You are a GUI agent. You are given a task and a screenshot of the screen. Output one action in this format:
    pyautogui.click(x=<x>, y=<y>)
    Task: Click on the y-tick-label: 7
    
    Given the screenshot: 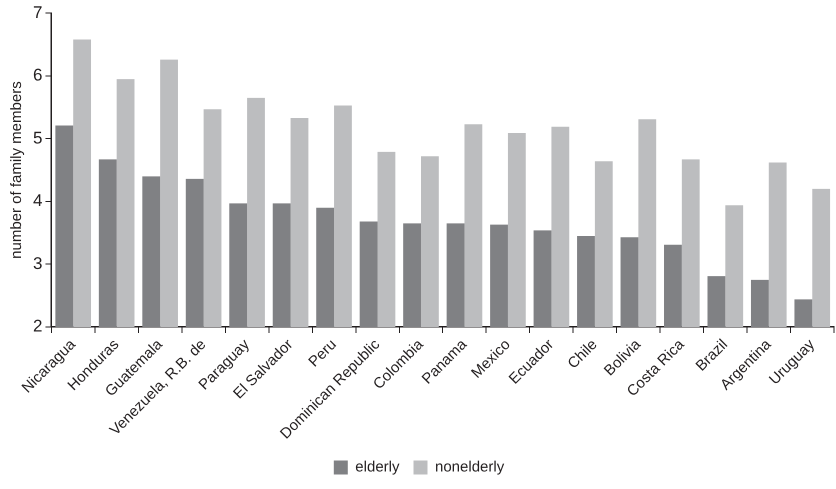 What is the action you would take?
    pyautogui.click(x=37, y=12)
    